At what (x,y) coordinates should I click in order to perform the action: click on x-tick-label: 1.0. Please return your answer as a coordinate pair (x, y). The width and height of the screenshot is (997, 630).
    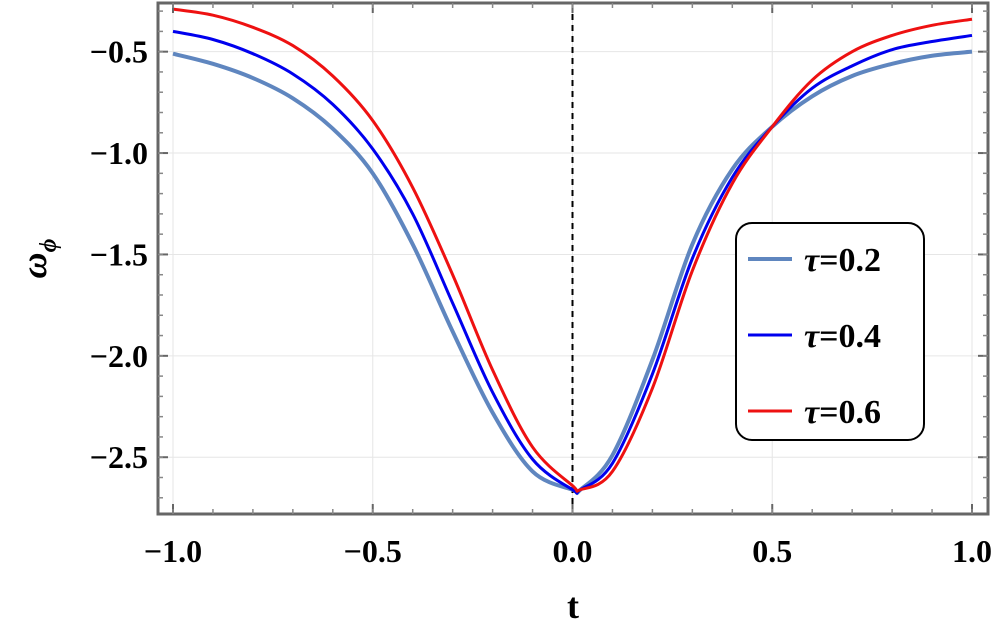
    Looking at the image, I should click on (972, 551).